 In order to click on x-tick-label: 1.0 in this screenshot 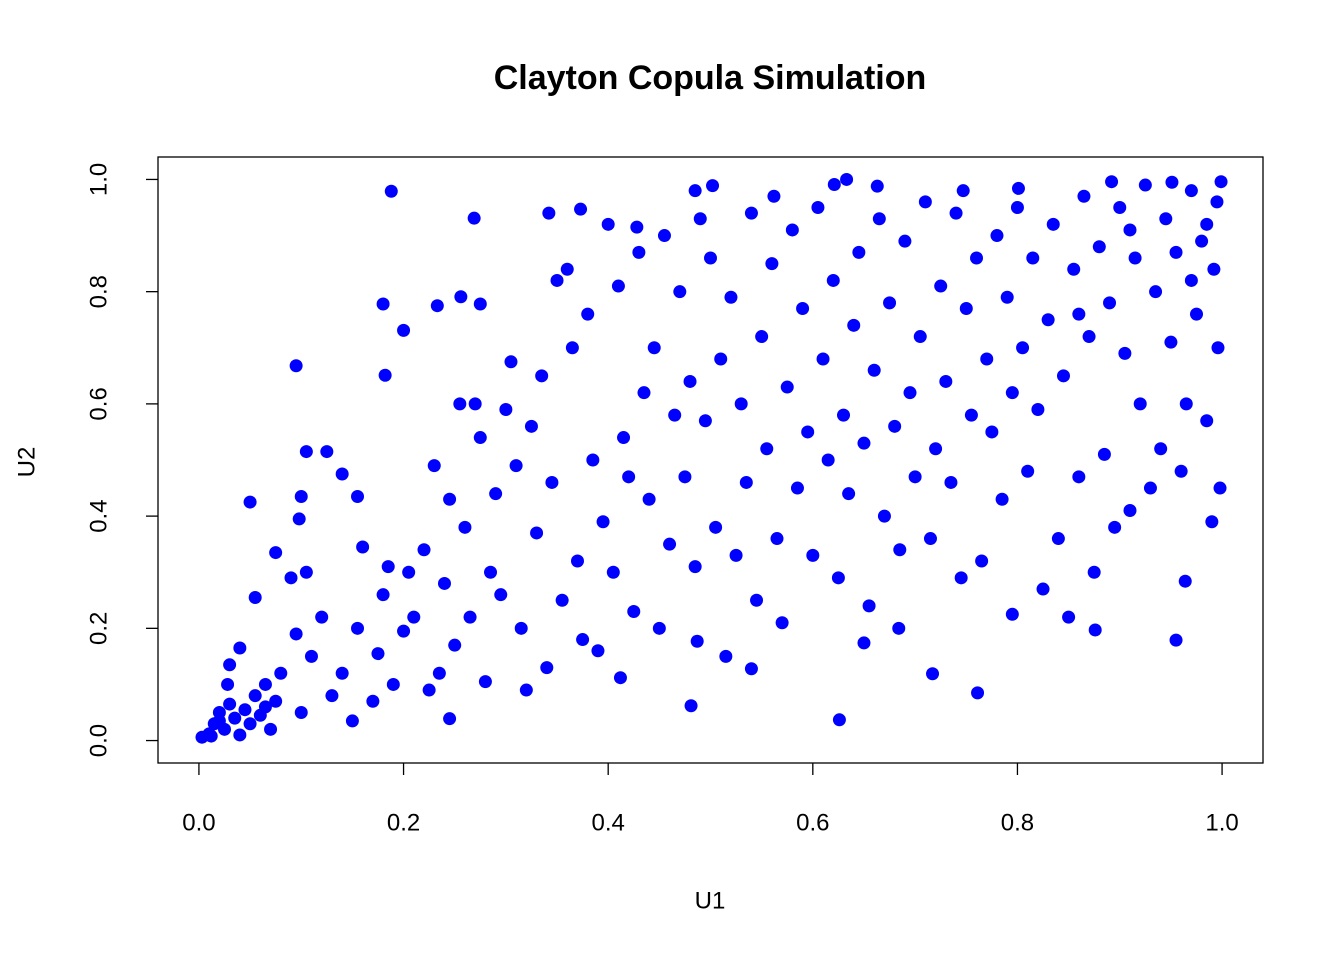, I will do `click(1221, 822)`.